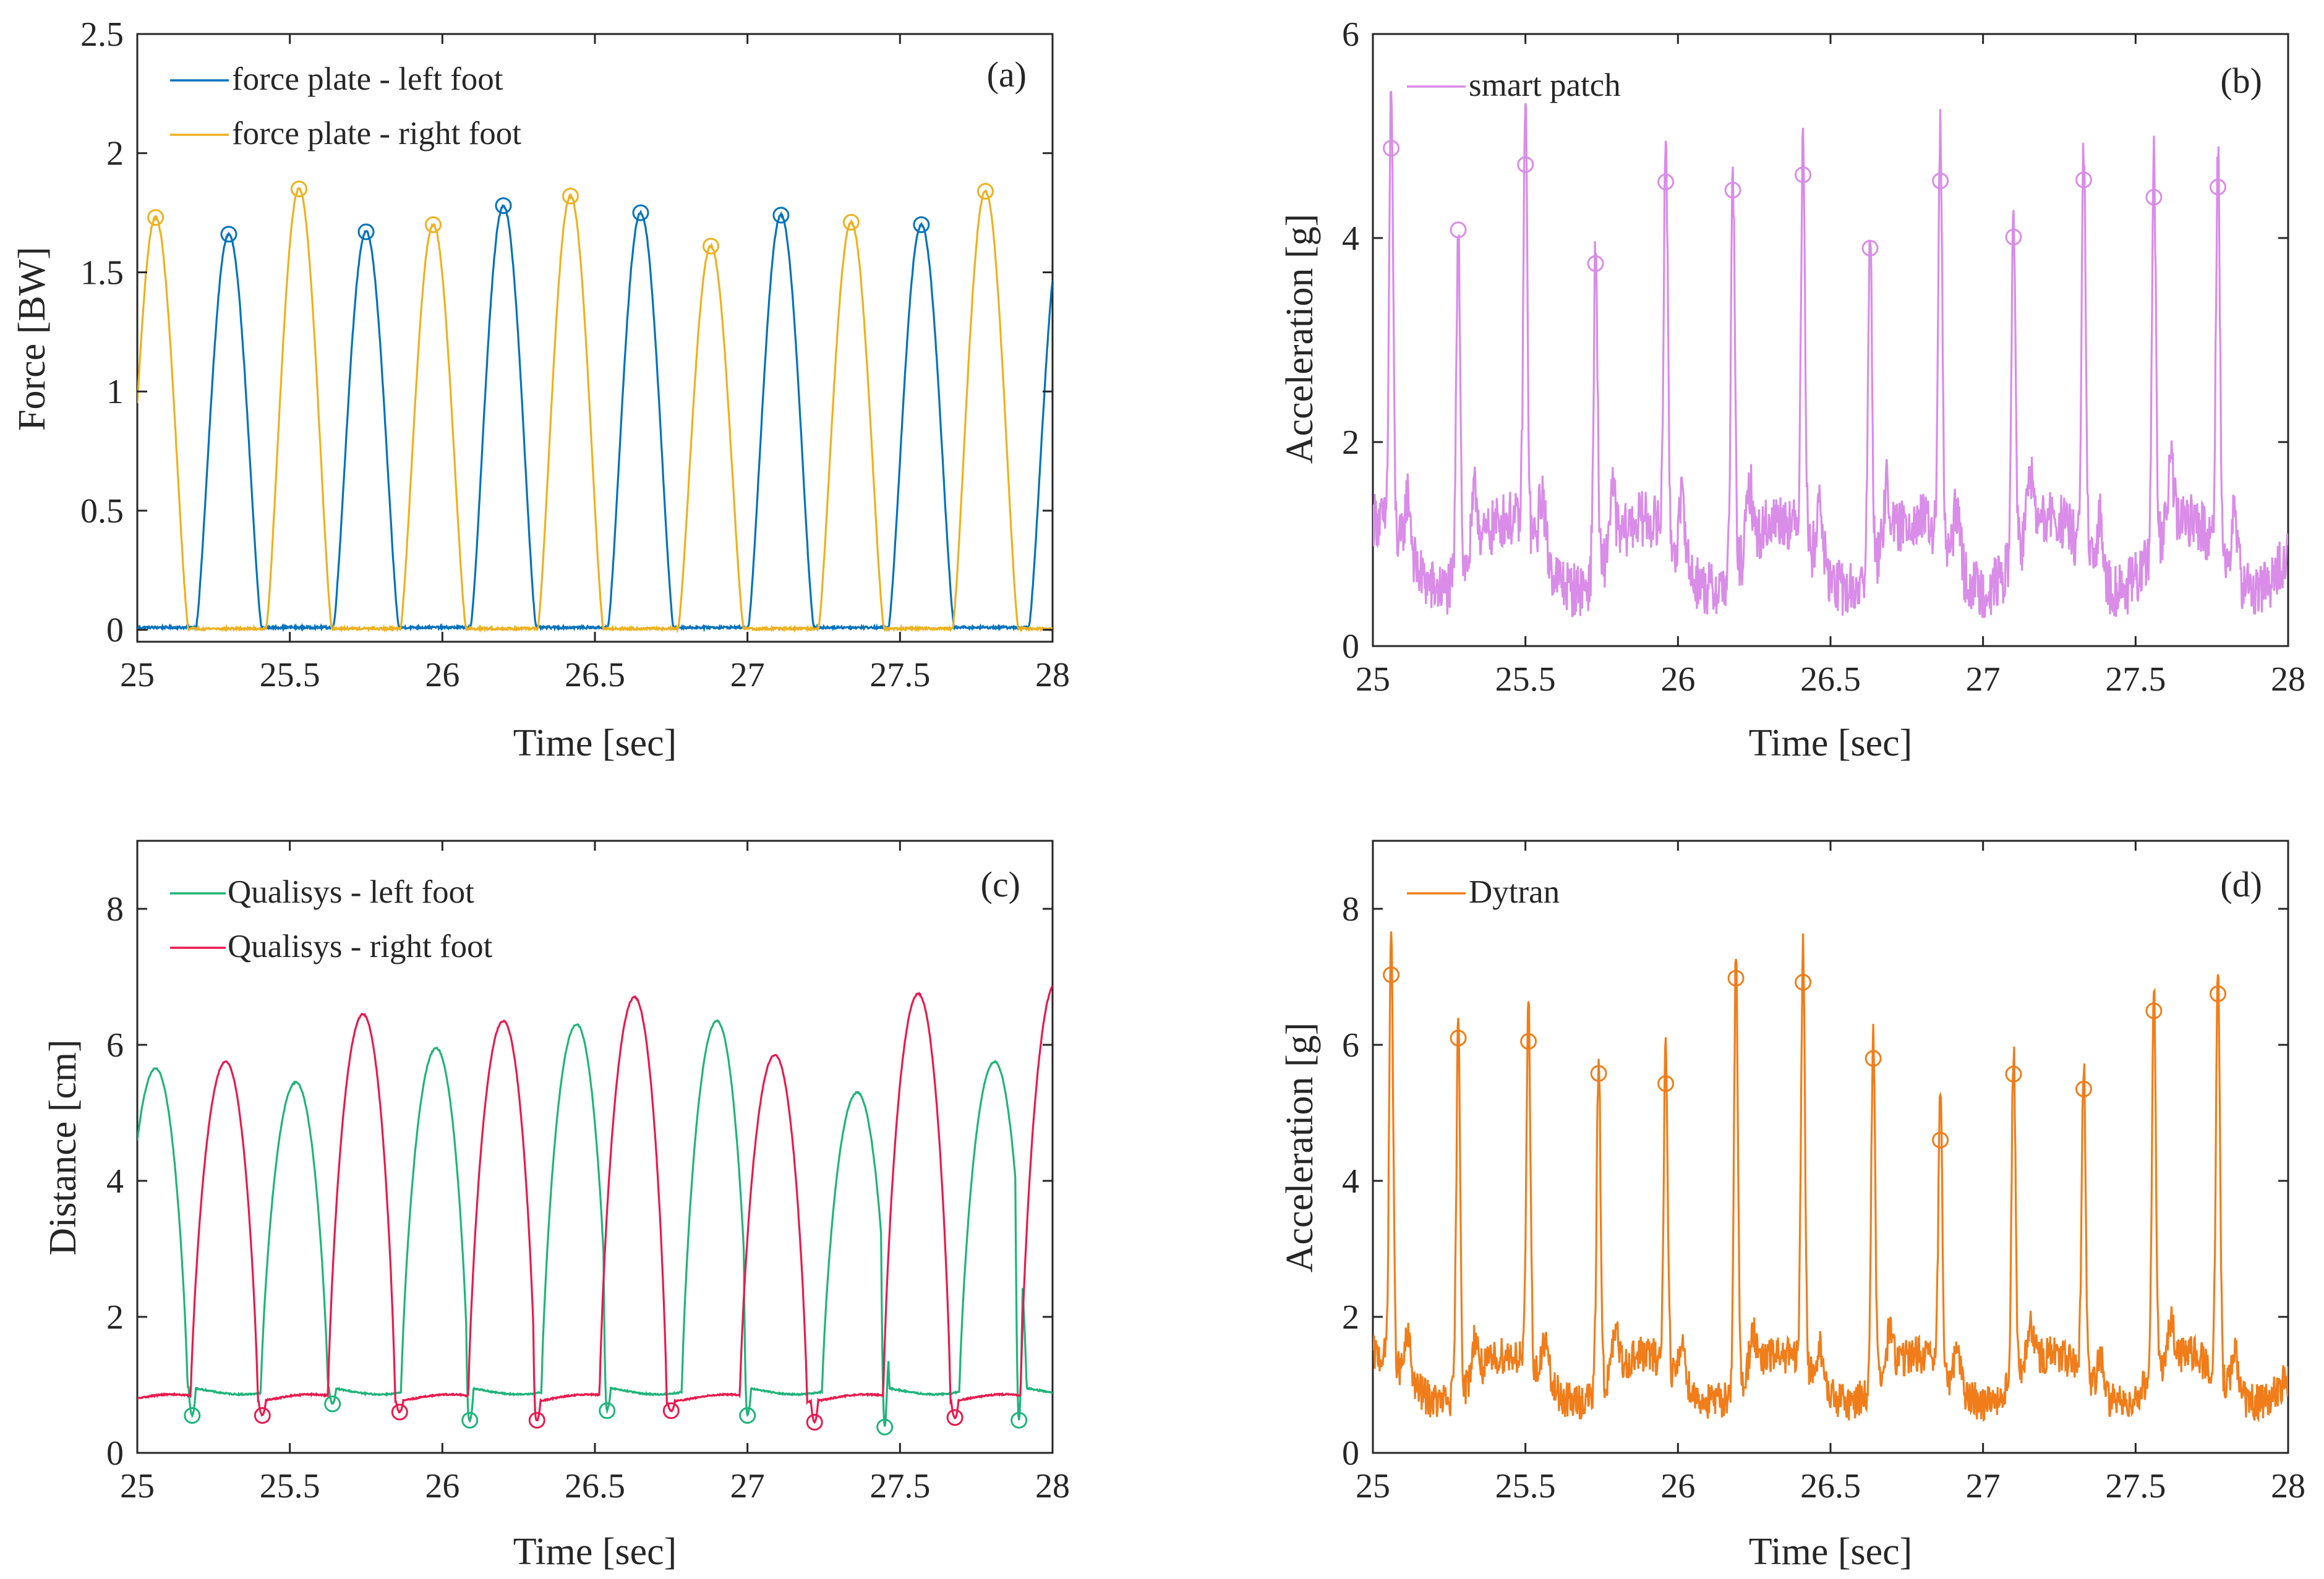 Image resolution: width=2324 pixels, height=1579 pixels. I want to click on panel-c-plot-area, so click(595, 1210).